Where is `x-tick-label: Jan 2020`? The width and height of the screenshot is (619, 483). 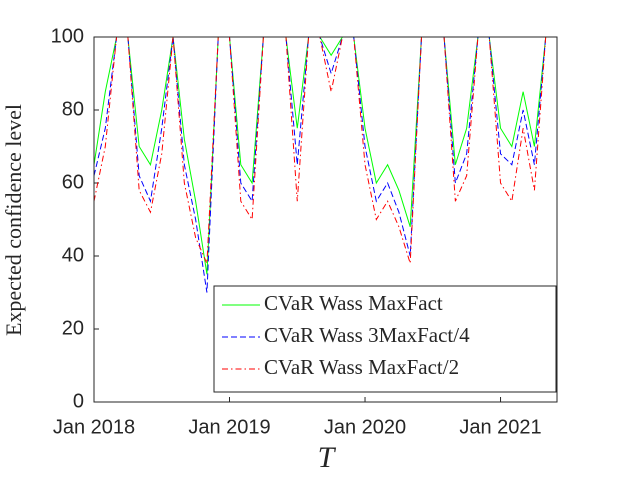 x-tick-label: Jan 2020 is located at coordinates (365, 427).